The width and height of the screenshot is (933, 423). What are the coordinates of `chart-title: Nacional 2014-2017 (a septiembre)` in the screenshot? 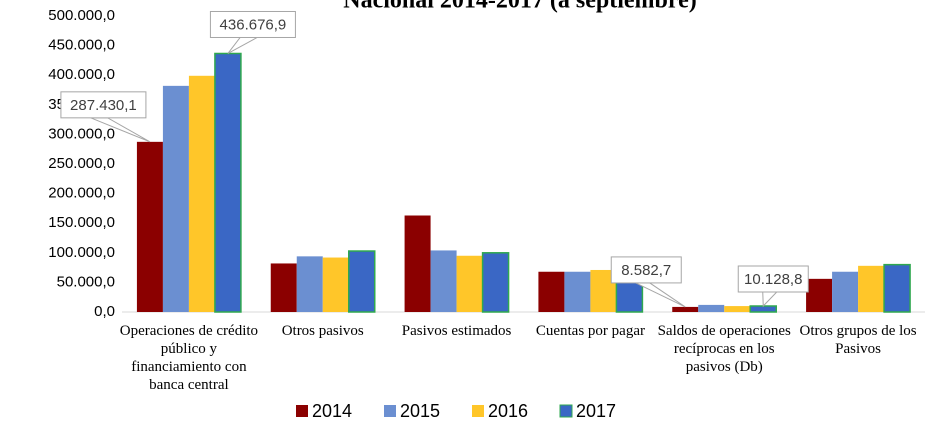 It's located at (520, 7).